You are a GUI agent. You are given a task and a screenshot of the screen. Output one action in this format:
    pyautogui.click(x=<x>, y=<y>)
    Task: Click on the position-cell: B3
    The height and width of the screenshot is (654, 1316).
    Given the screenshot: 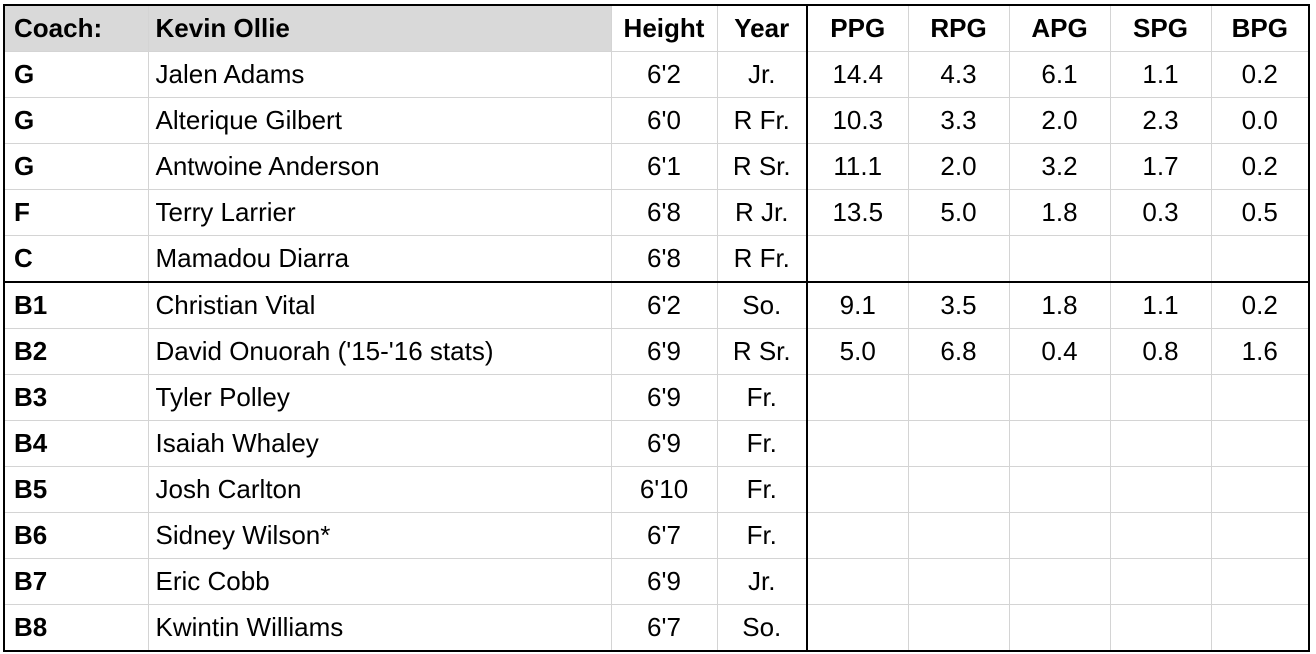 What is the action you would take?
    pyautogui.click(x=76, y=397)
    